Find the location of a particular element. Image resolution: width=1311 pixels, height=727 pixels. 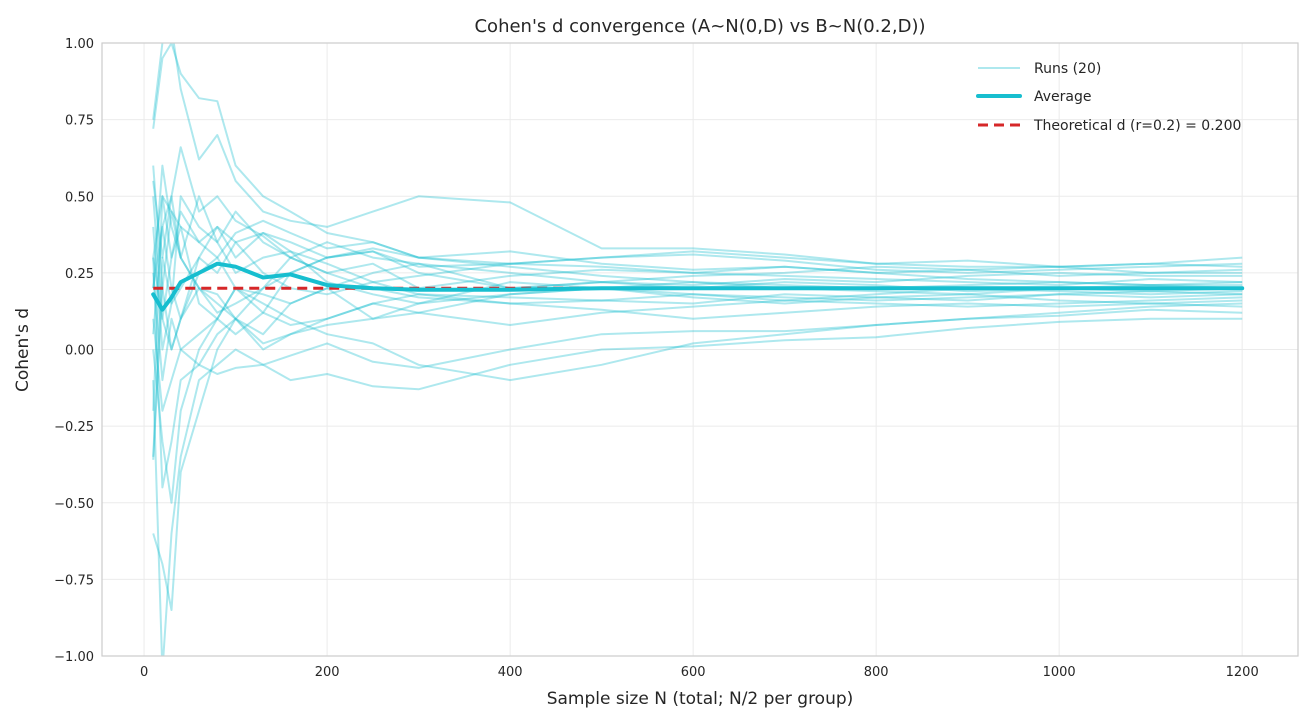

x-tick-label: 1000 is located at coordinates (1059, 672).